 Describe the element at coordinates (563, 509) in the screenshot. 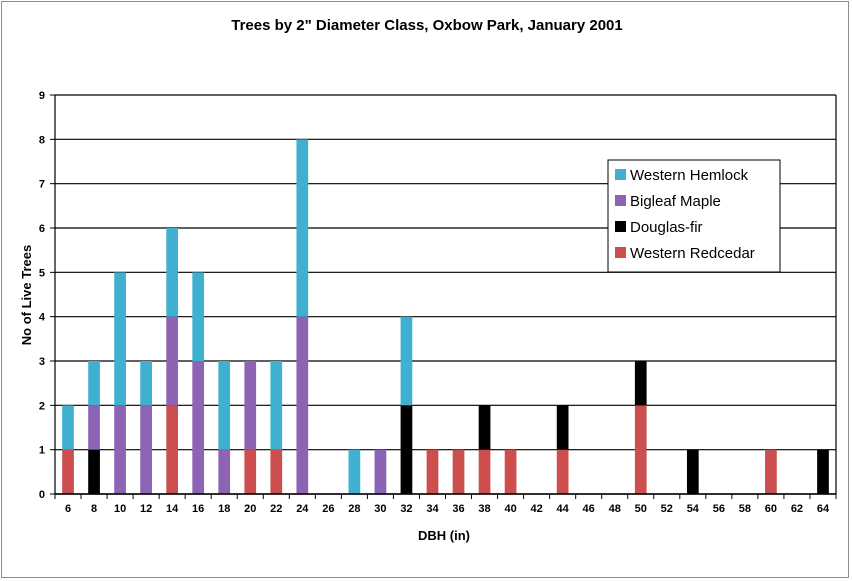

I see `x-tick-label: 44` at that location.